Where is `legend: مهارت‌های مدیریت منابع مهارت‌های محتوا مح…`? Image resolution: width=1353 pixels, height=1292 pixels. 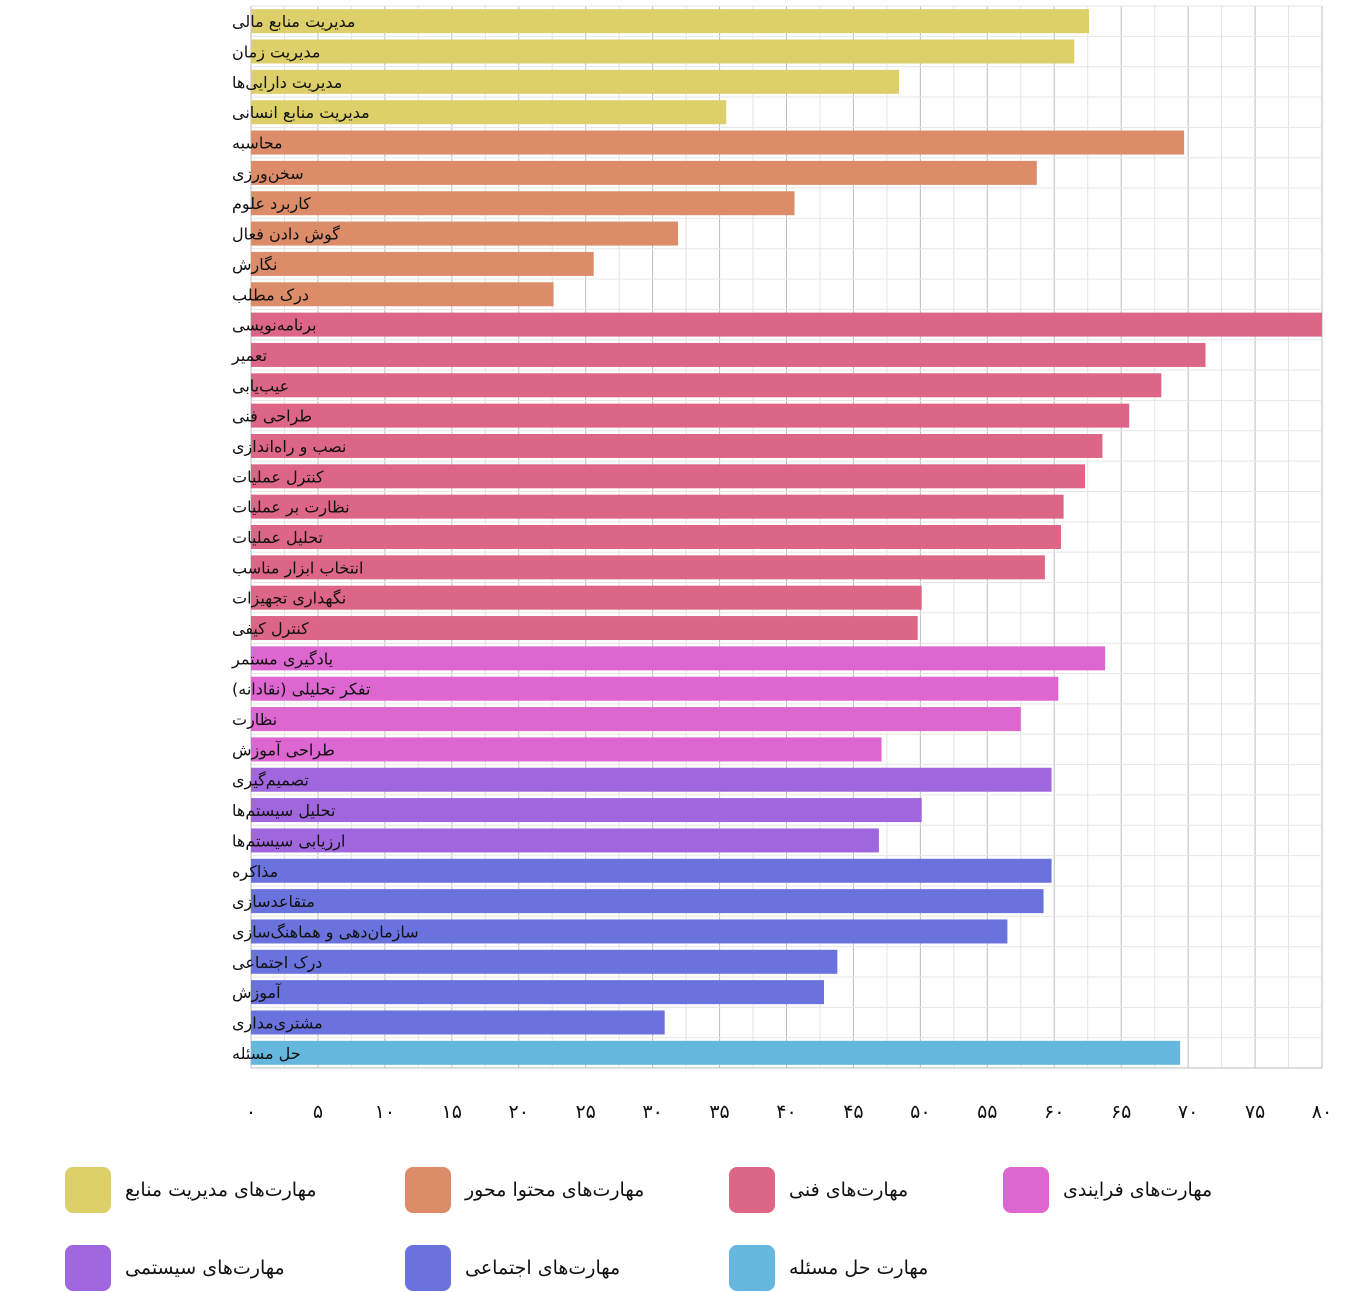
legend: مهارت‌های مدیریت منابع مهارت‌های محتوا مح… is located at coordinates (676, 1219).